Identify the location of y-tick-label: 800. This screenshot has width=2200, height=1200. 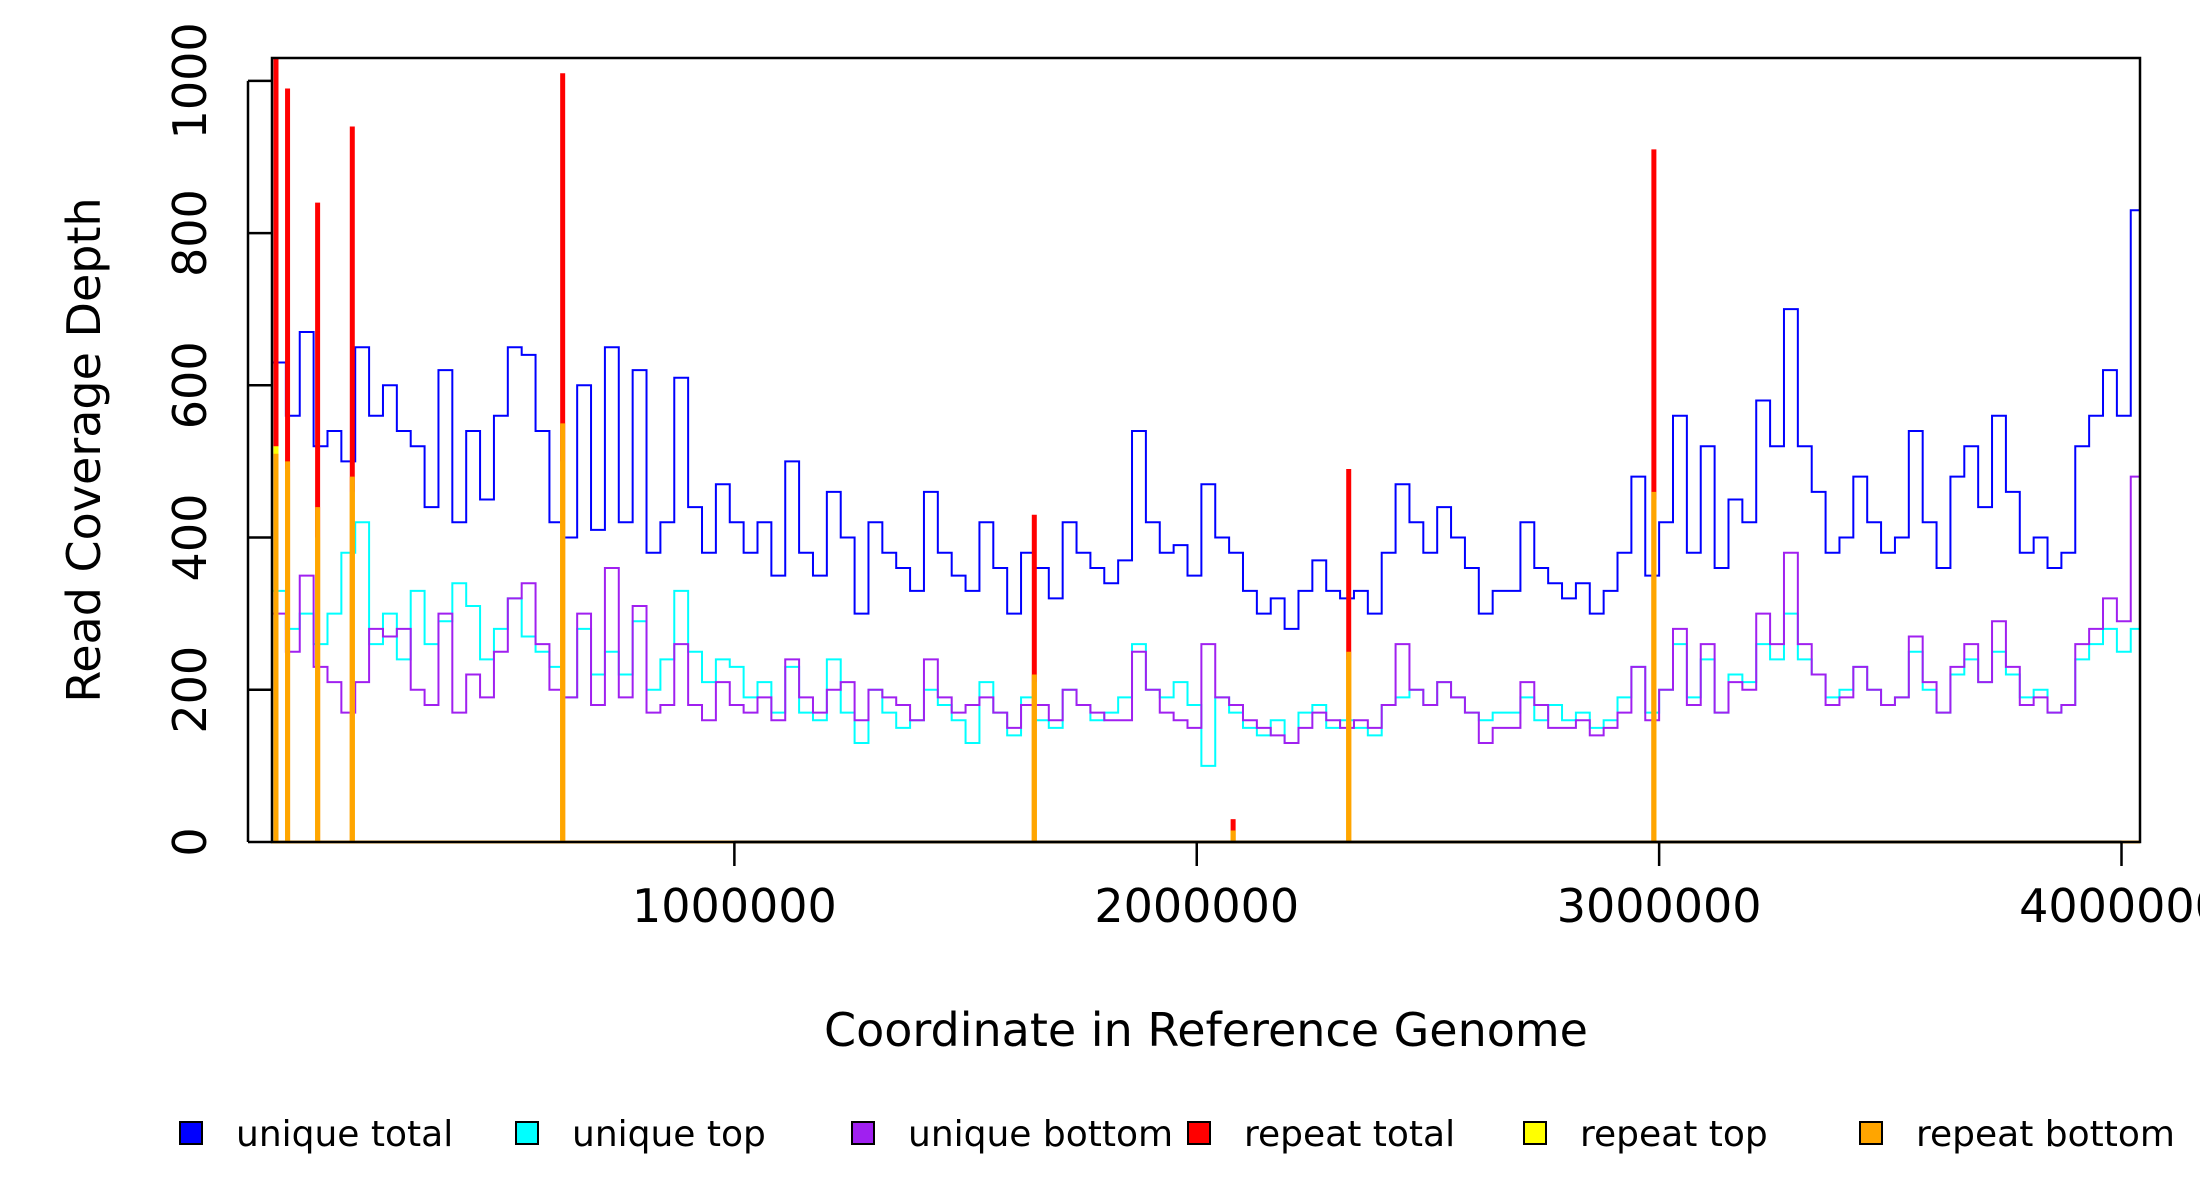
(190, 233).